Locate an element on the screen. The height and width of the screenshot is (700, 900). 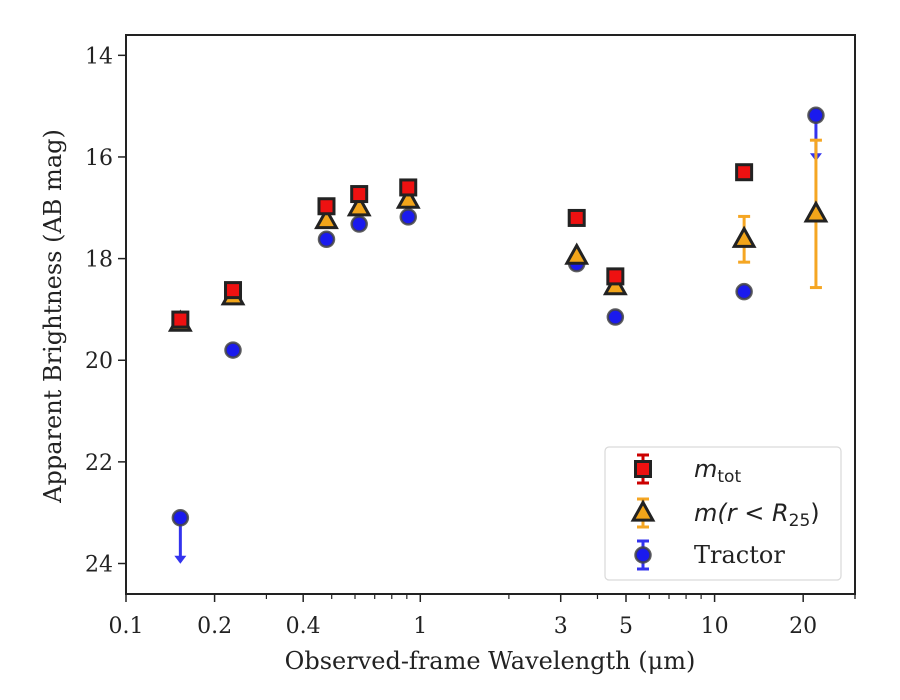
y-tick-label: 18 is located at coordinates (99, 260).